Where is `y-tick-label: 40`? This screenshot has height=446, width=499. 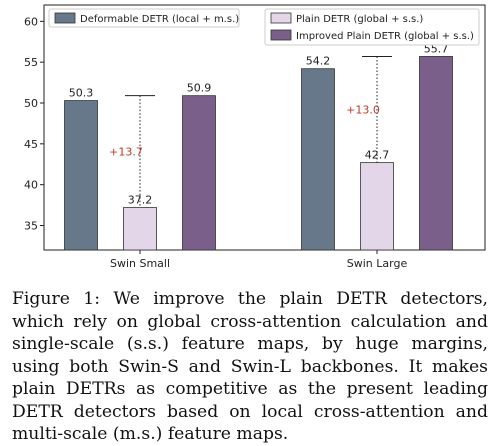 y-tick-label: 40 is located at coordinates (31, 185).